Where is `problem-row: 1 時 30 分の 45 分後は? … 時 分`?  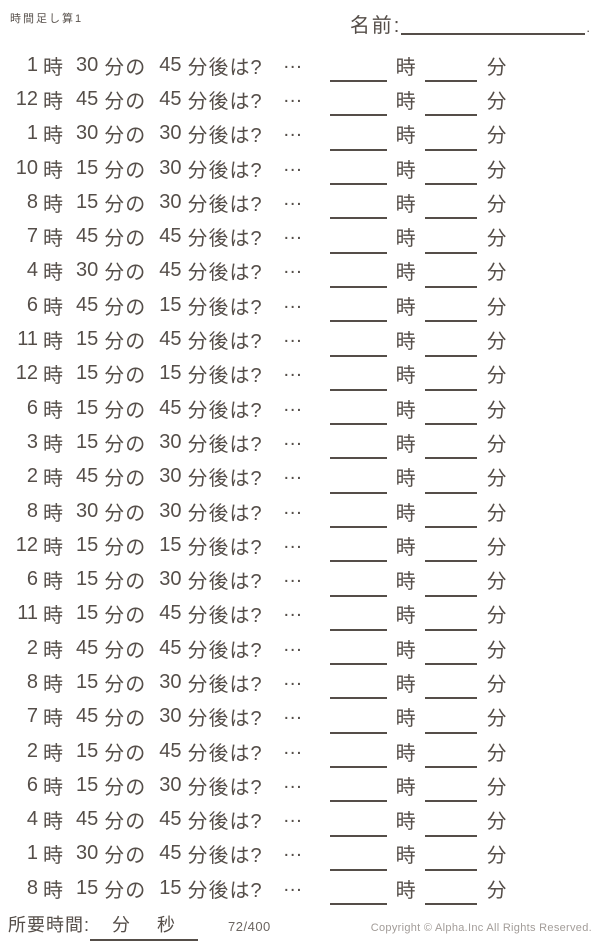
problem-row: 1 時 30 分の 45 分後は? … 時 分 is located at coordinates (301, 65).